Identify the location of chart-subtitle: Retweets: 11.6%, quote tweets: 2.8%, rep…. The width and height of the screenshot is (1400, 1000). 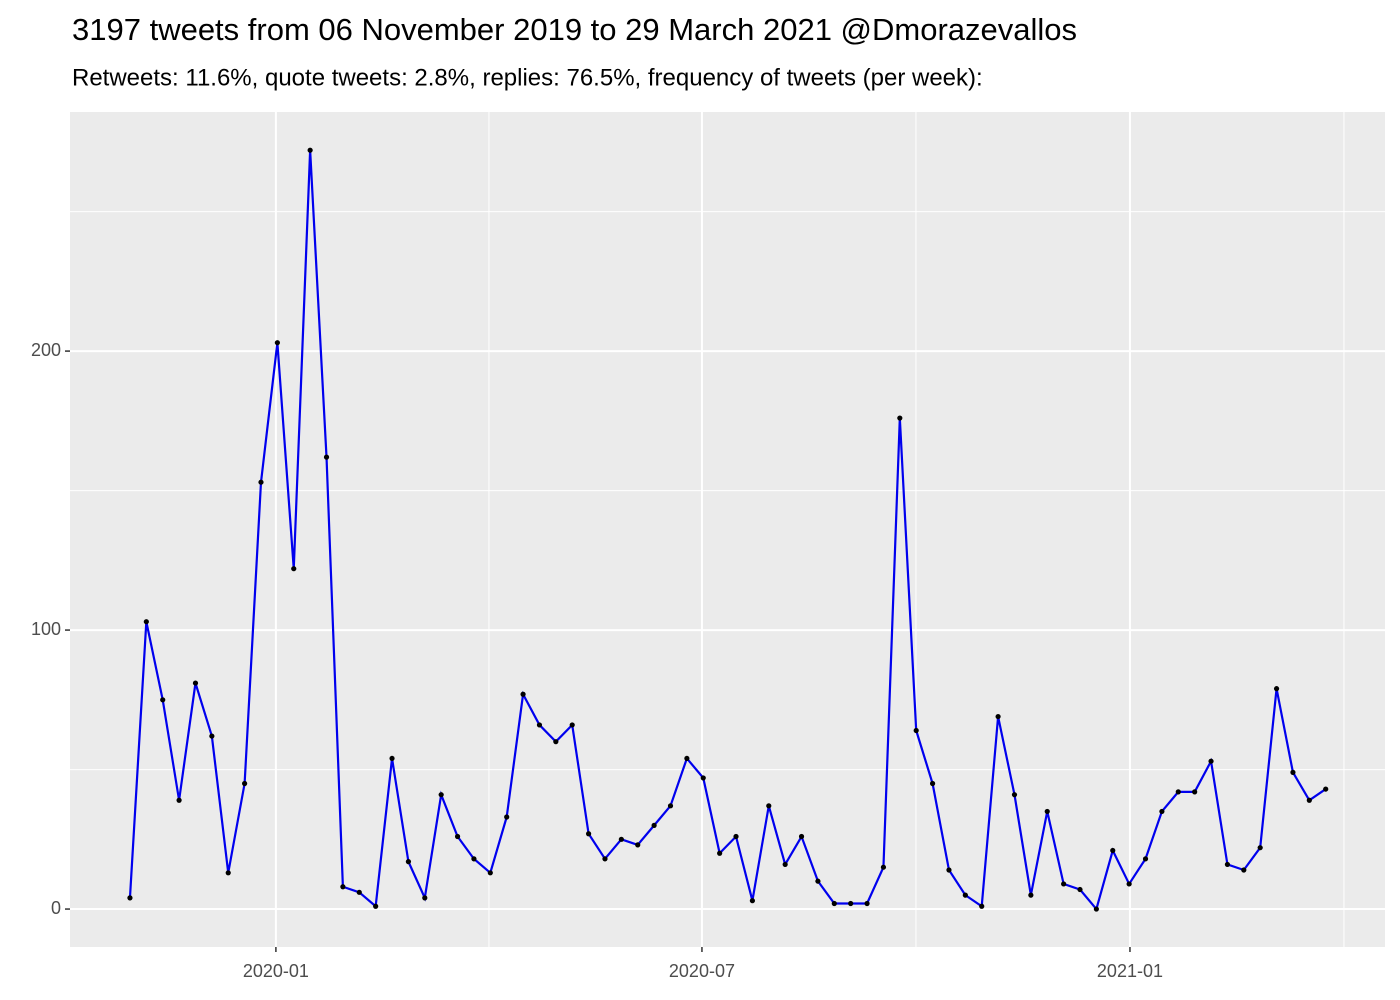
(527, 77).